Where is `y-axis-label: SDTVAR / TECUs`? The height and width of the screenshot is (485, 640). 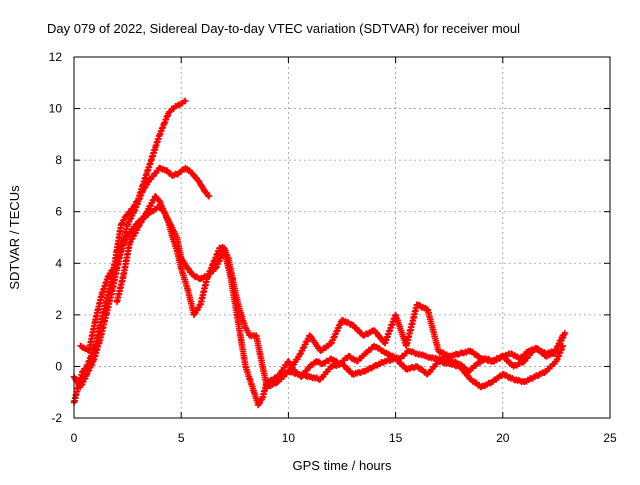 y-axis-label: SDTVAR / TECUs is located at coordinates (14, 237).